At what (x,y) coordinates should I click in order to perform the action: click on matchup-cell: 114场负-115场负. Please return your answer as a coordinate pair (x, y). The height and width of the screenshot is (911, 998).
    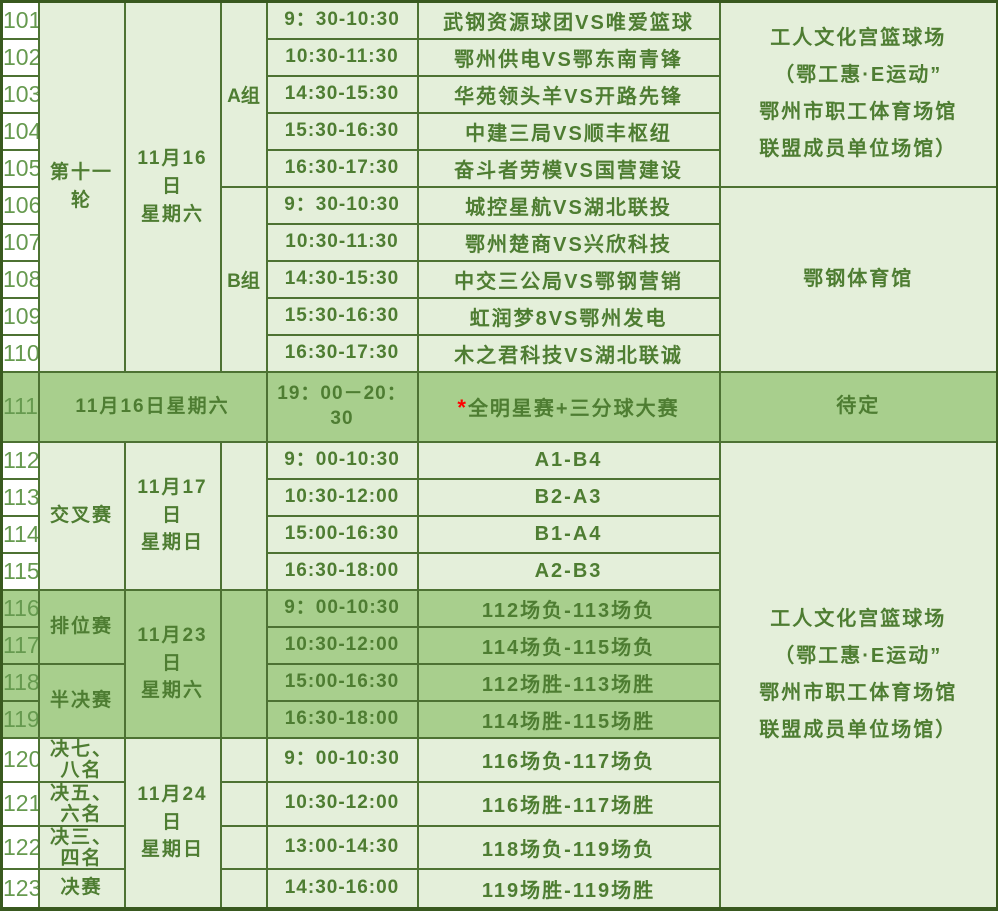
    Looking at the image, I should click on (568, 645).